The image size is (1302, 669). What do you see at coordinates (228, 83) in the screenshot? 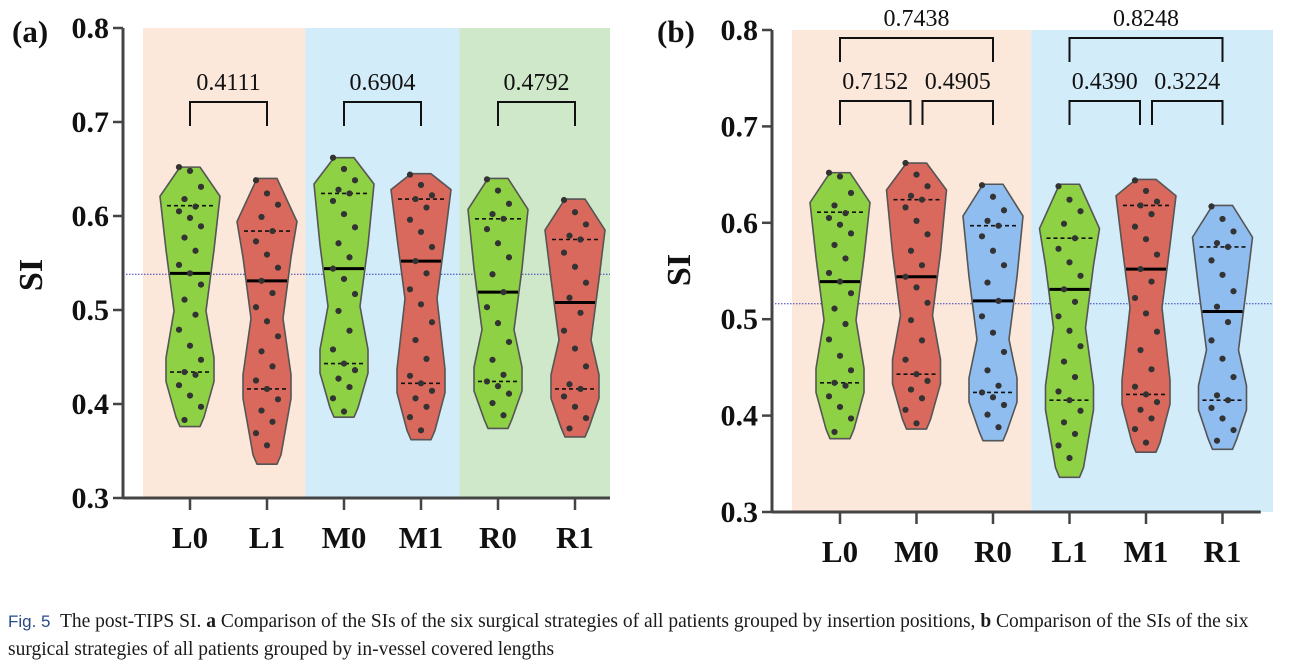
I see `comparison-p-value-0: 0.4111` at bounding box center [228, 83].